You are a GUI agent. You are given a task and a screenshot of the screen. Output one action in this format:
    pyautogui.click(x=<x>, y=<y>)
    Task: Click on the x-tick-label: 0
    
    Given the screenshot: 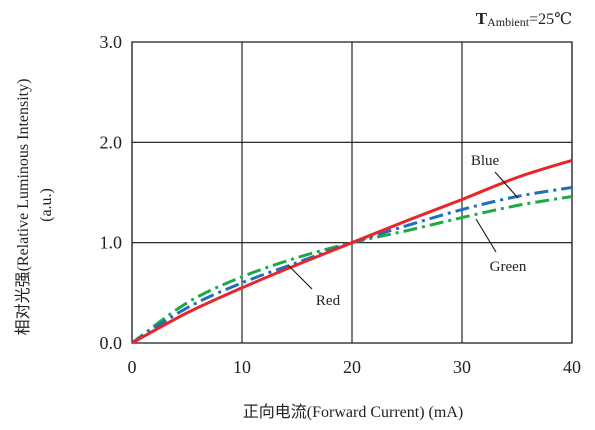 What is the action you would take?
    pyautogui.click(x=132, y=367)
    